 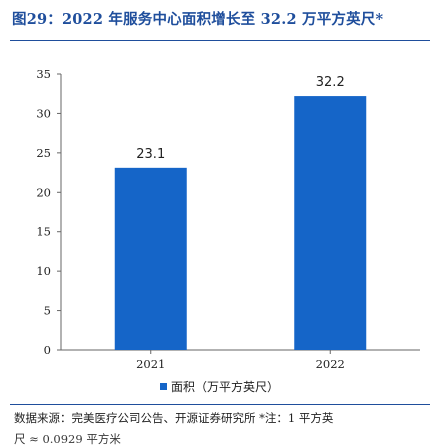 What do you see at coordinates (198, 19) in the screenshot?
I see `chart-title: 图29：2022 年服务中心面积增长至 32.2 万平方英尺*` at bounding box center [198, 19].